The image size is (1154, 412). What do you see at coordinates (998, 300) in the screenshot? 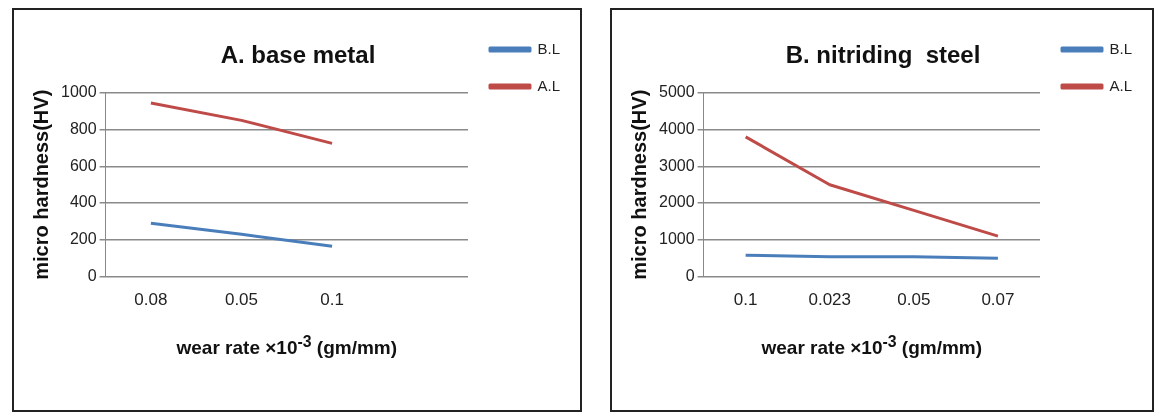
I see `x-tick-label: 0.07` at bounding box center [998, 300].